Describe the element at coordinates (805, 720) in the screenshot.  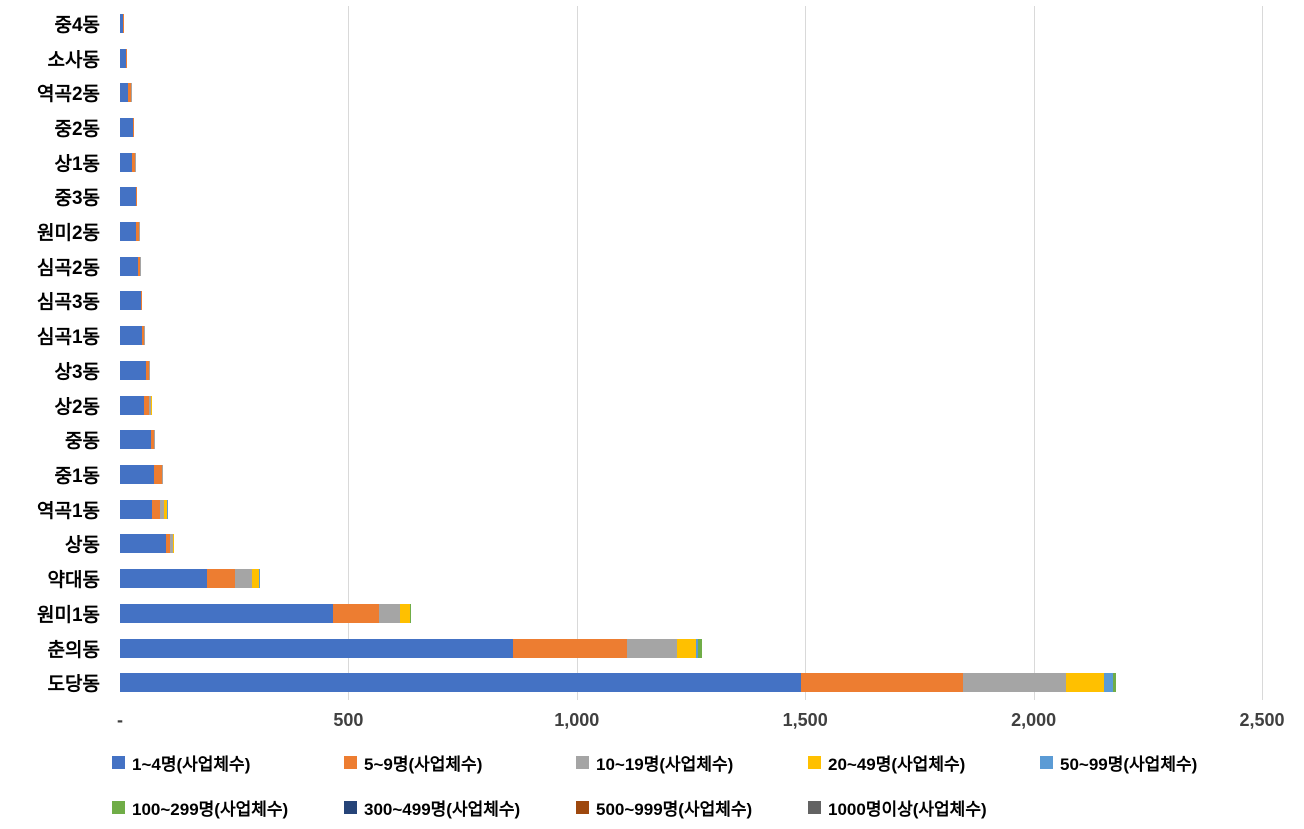
I see `x-tick-label: 1,500` at that location.